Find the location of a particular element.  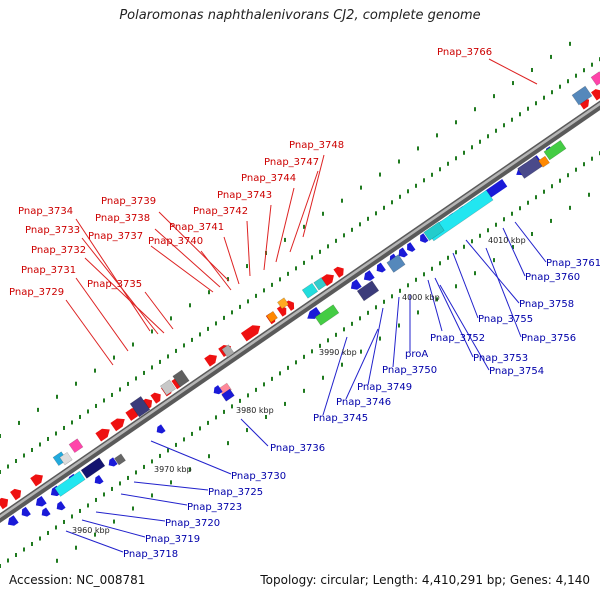

gene-label: Pnap_3758 is located at coordinates (546, 304).